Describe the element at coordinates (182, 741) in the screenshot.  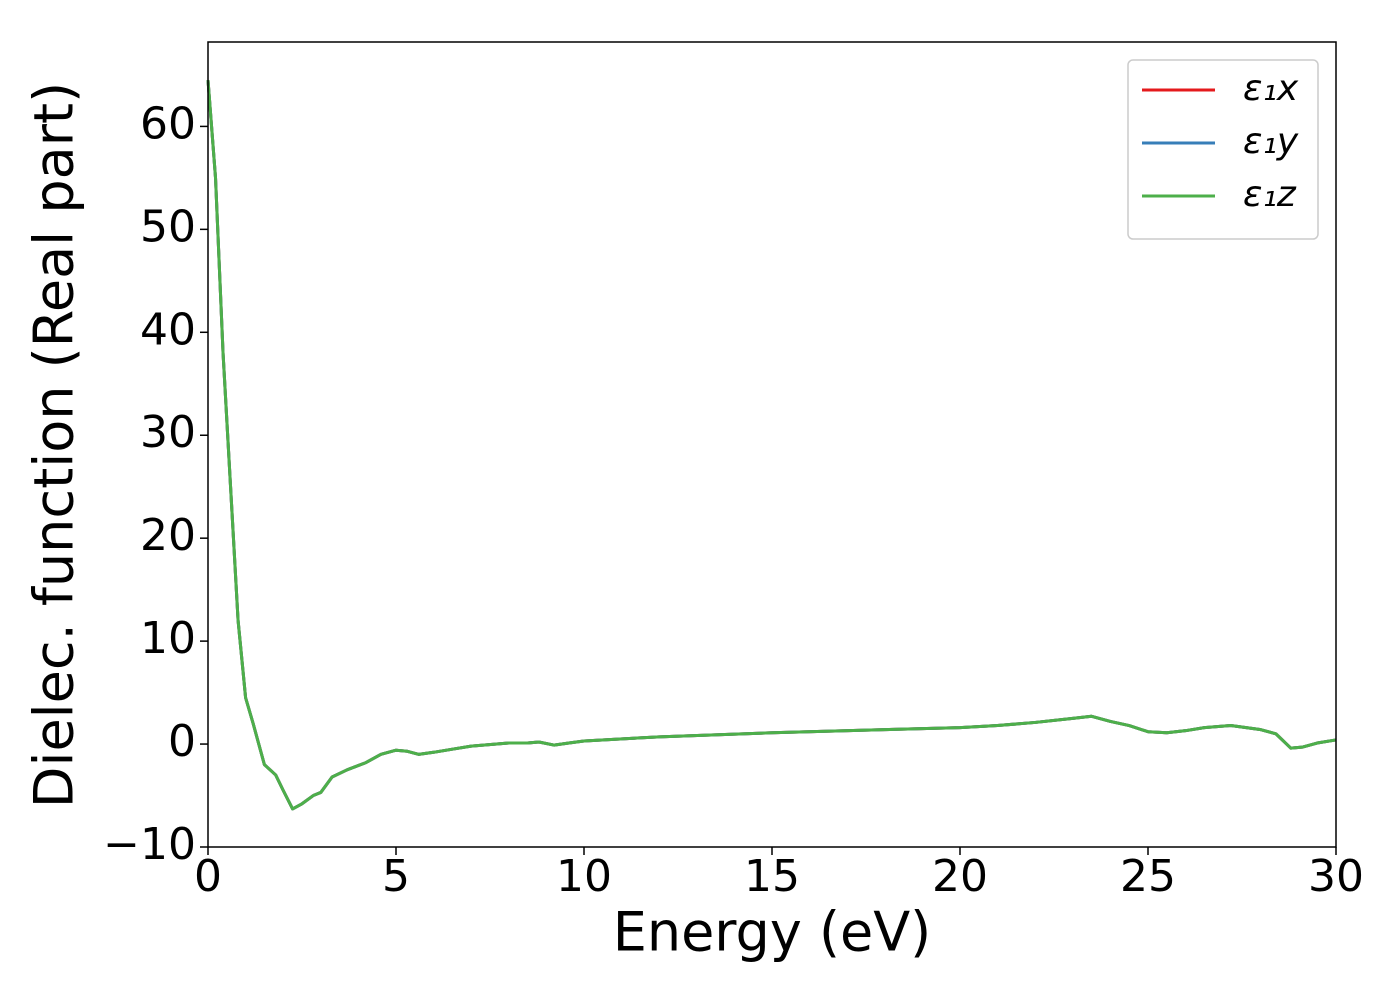
I see `y-tick-label: 0` at that location.